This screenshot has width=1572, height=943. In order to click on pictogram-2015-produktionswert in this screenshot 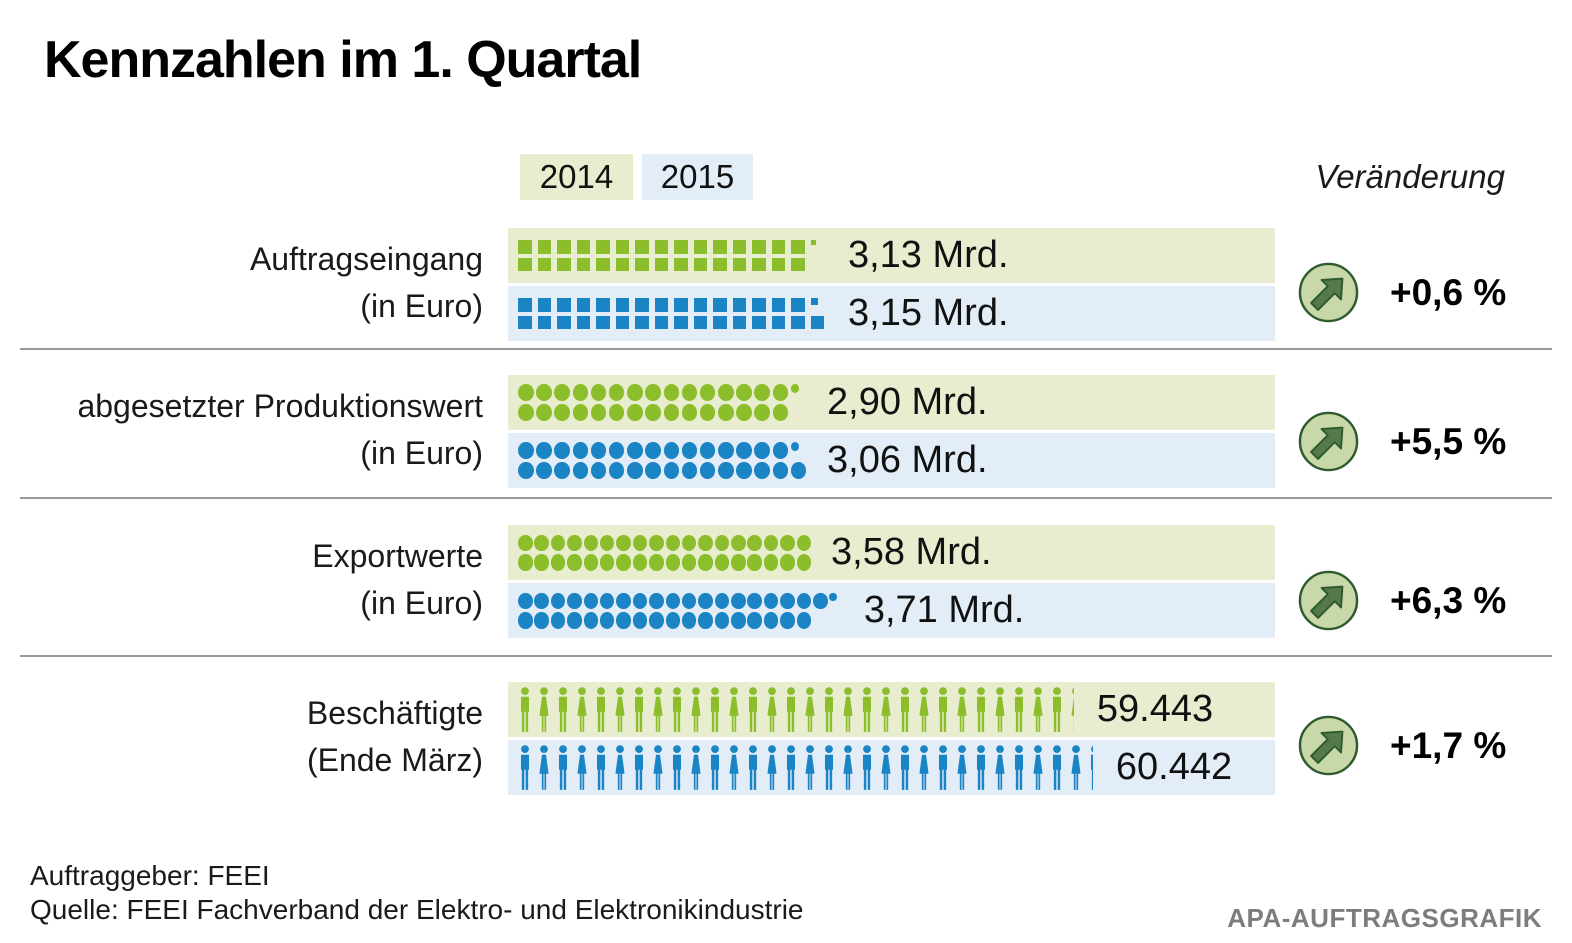, I will do `click(663, 460)`.